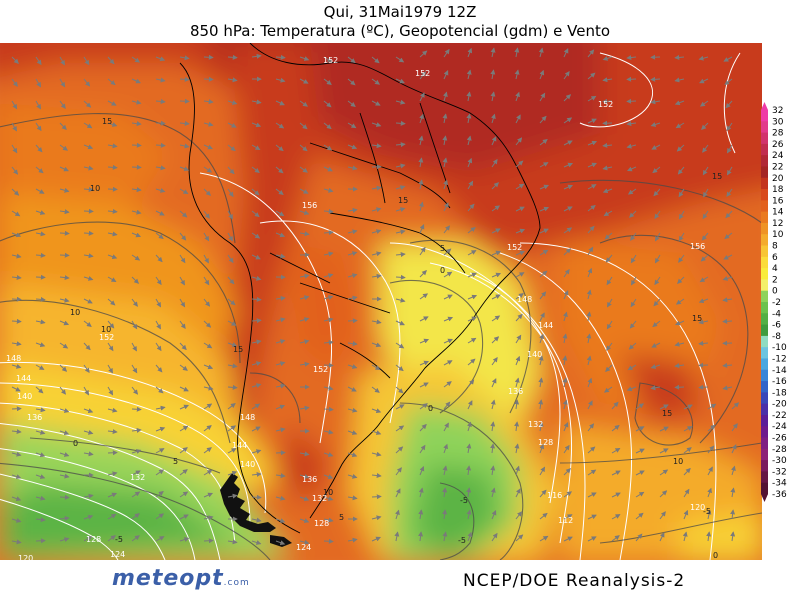 Image resolution: width=800 pixels, height=600 pixels. What do you see at coordinates (775, 247) in the screenshot?
I see `colorbar-tick-label: 8` at bounding box center [775, 247].